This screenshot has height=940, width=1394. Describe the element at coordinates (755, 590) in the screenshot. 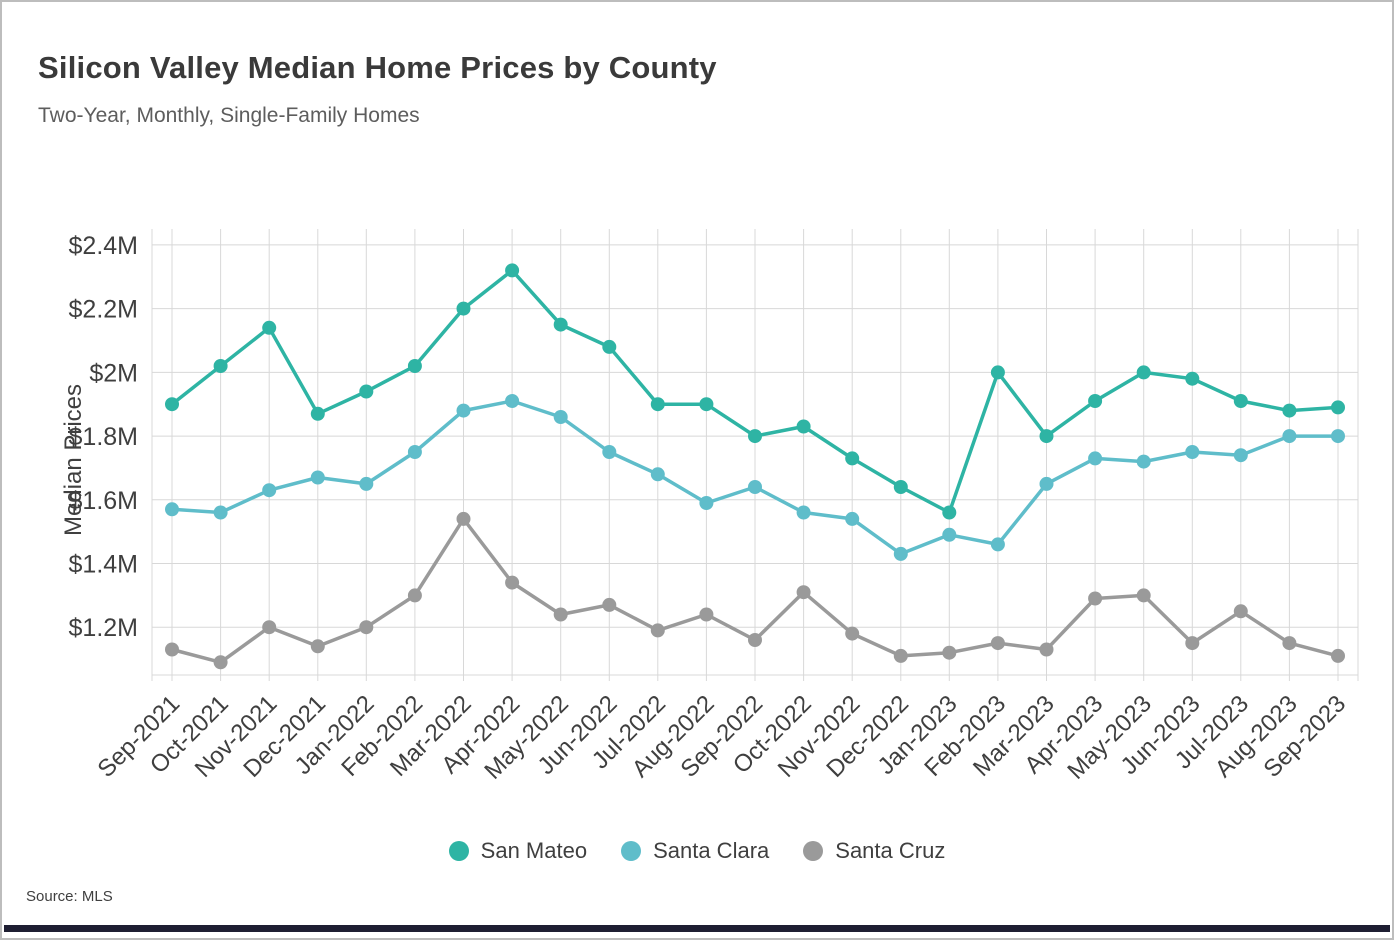

I see `series-santa-cruz` at that location.